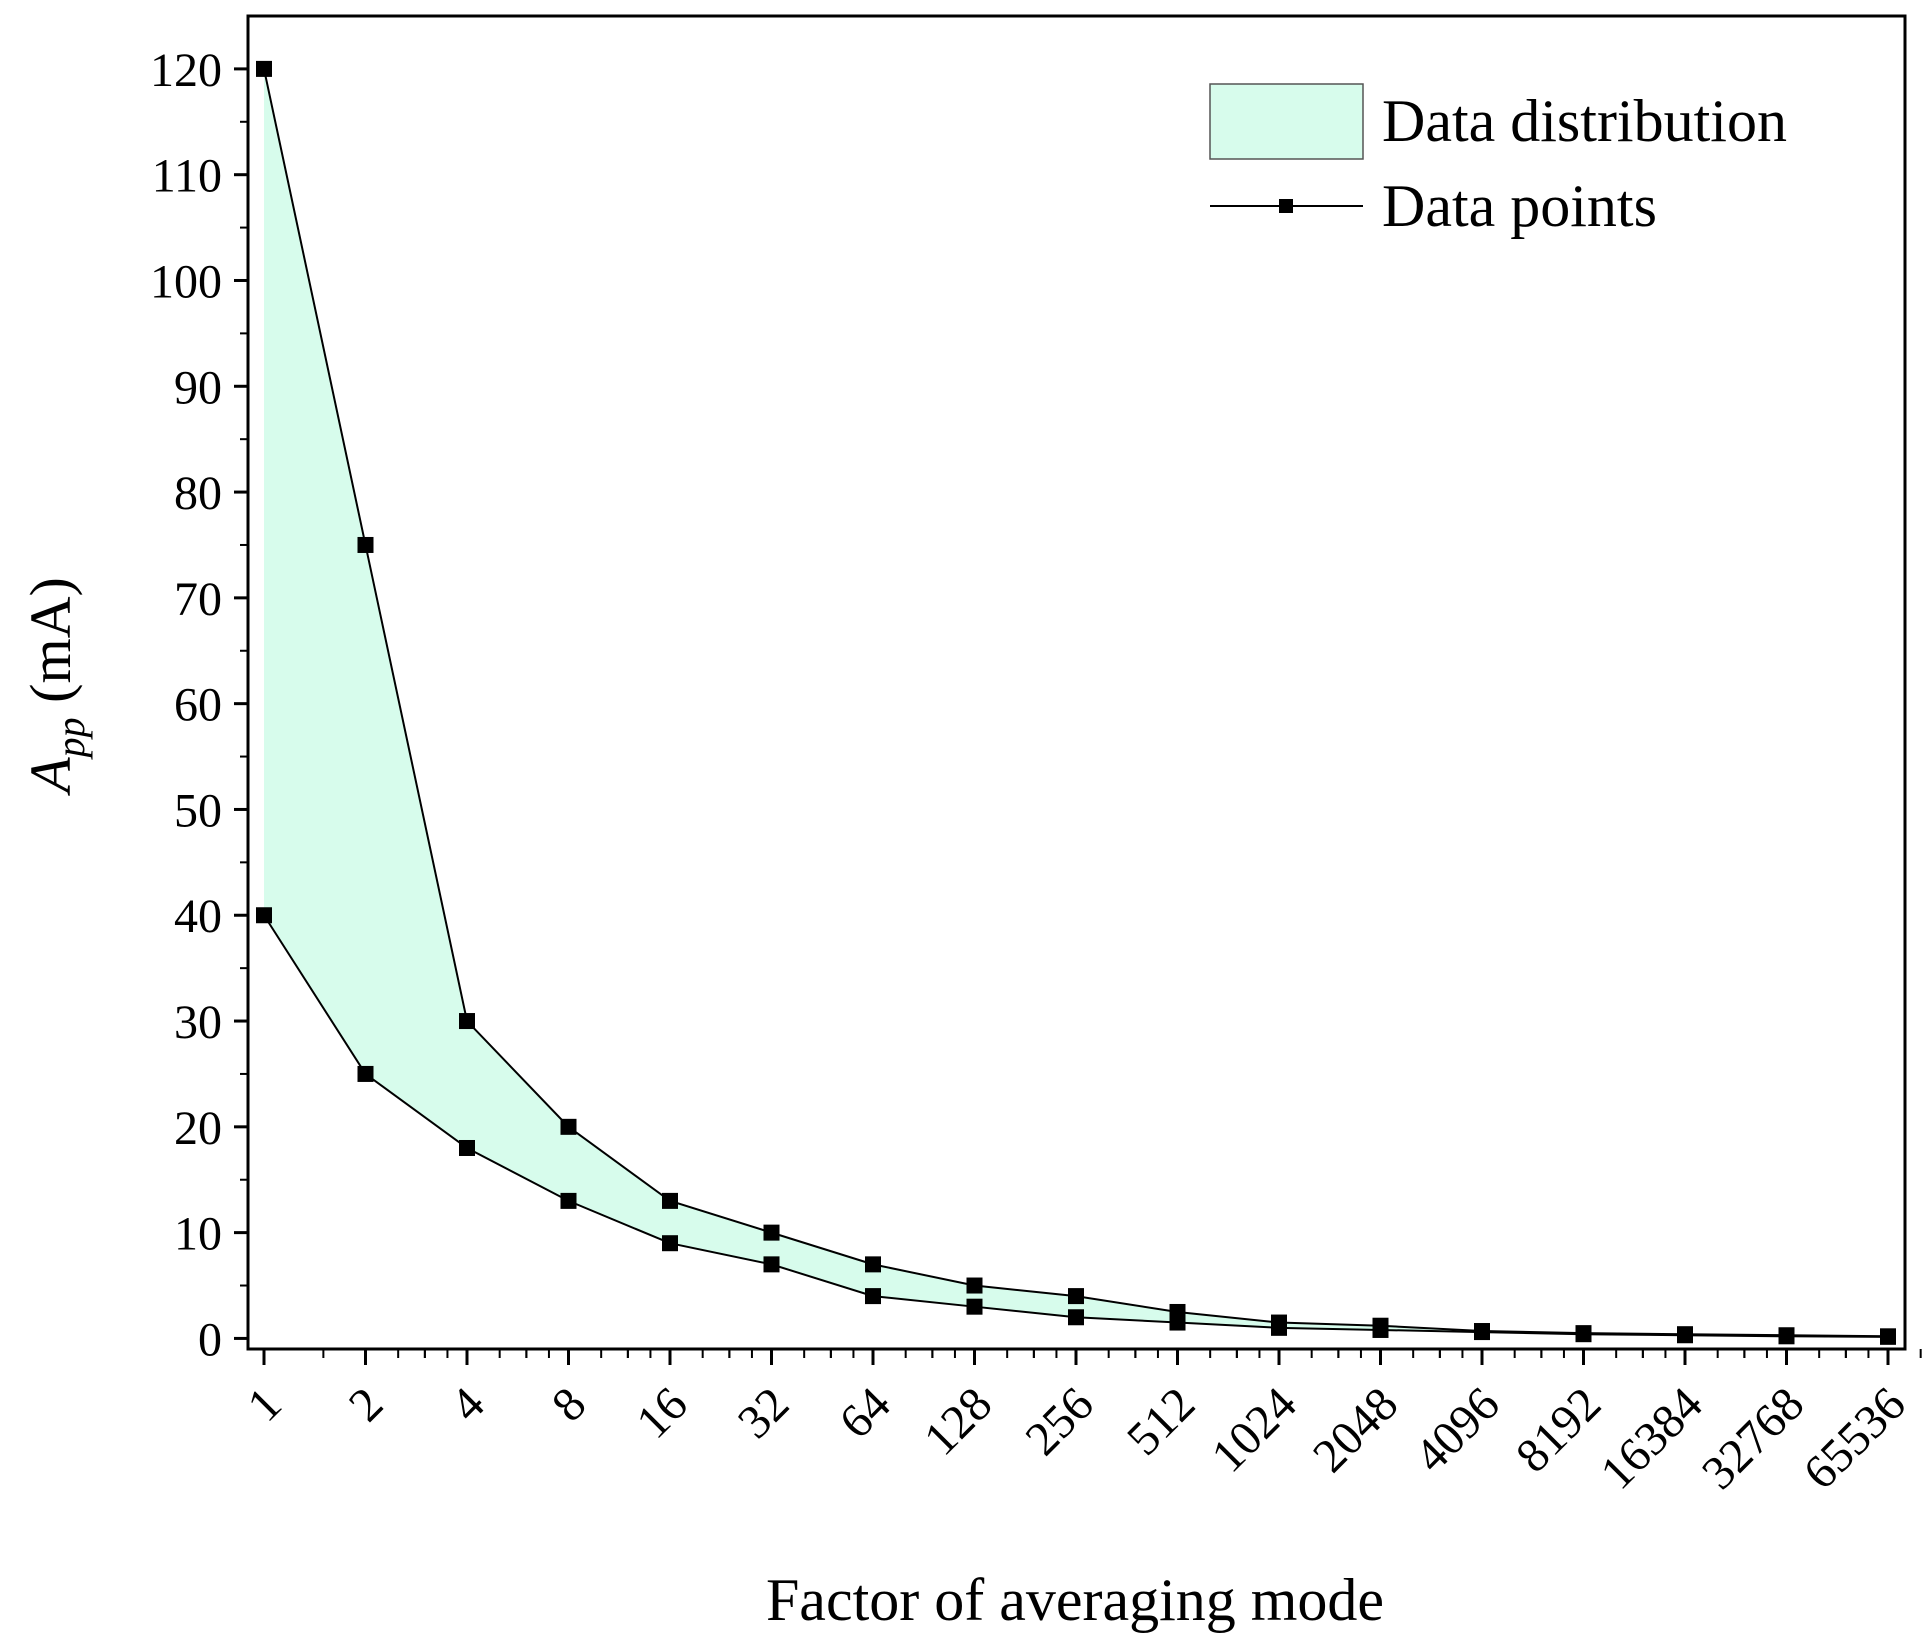 The image size is (1925, 1642). I want to click on y-tick-label: 0, so click(210, 1339).